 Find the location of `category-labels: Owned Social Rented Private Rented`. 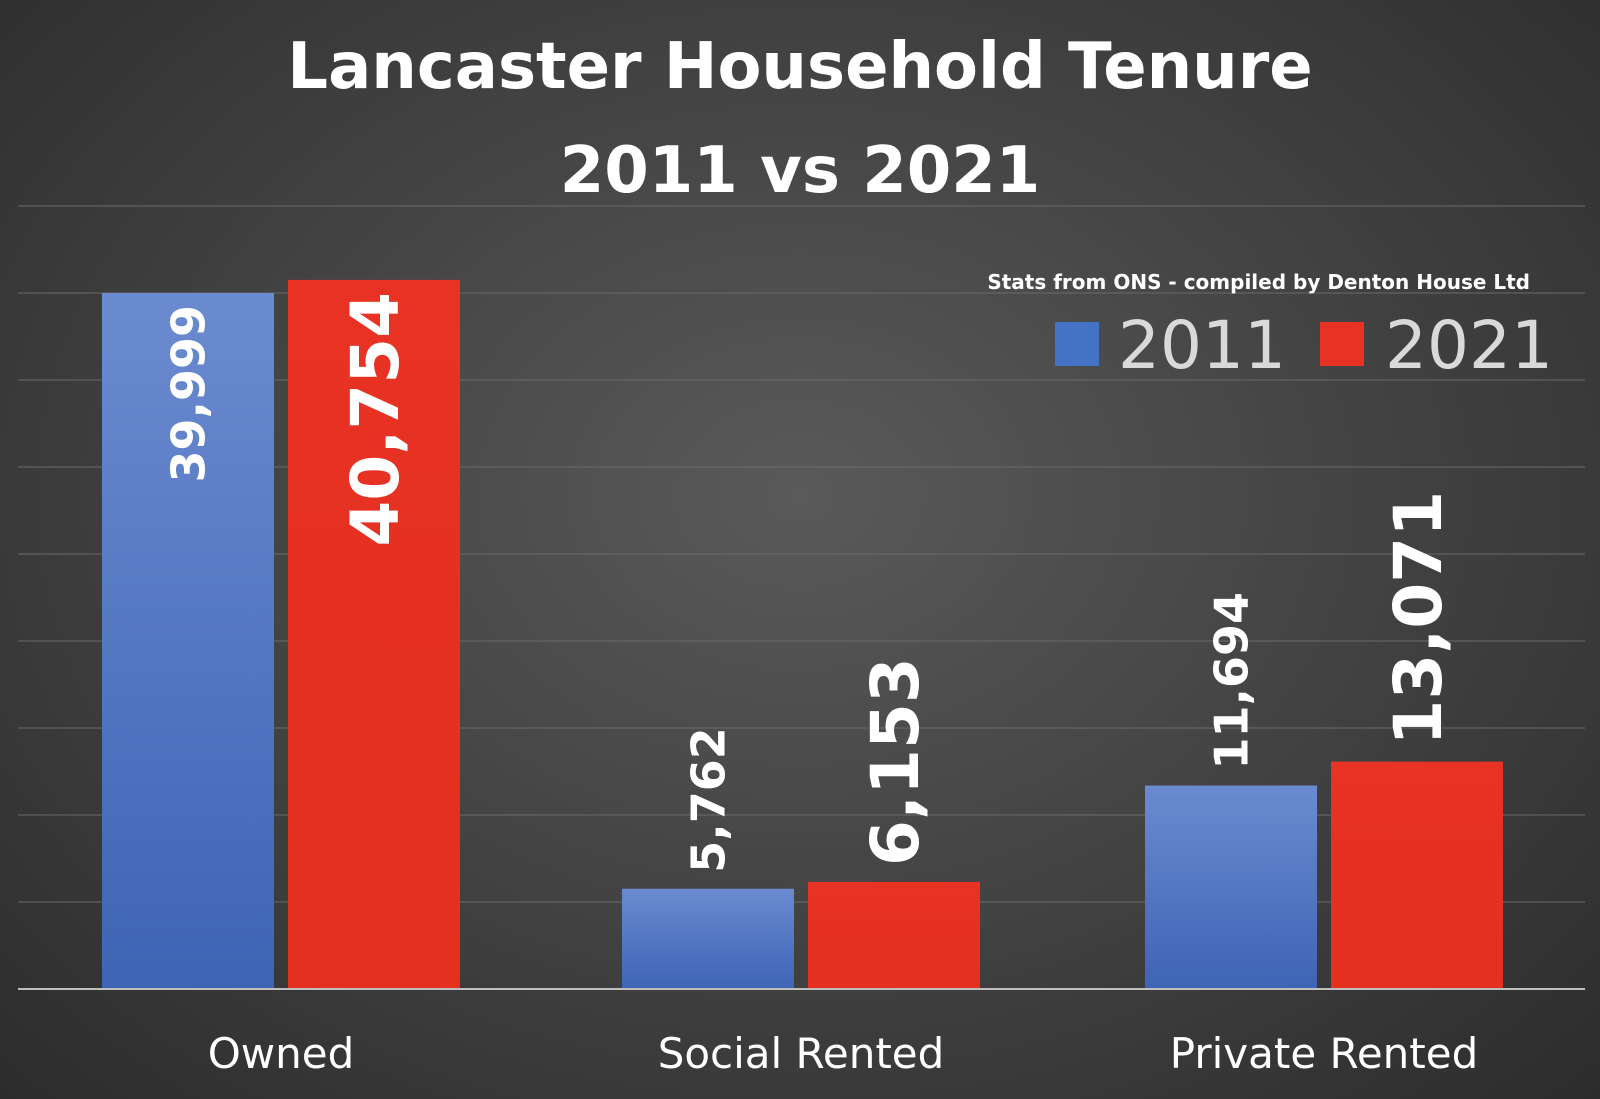

category-labels: Owned Social Rented Private Rented is located at coordinates (843, 1053).